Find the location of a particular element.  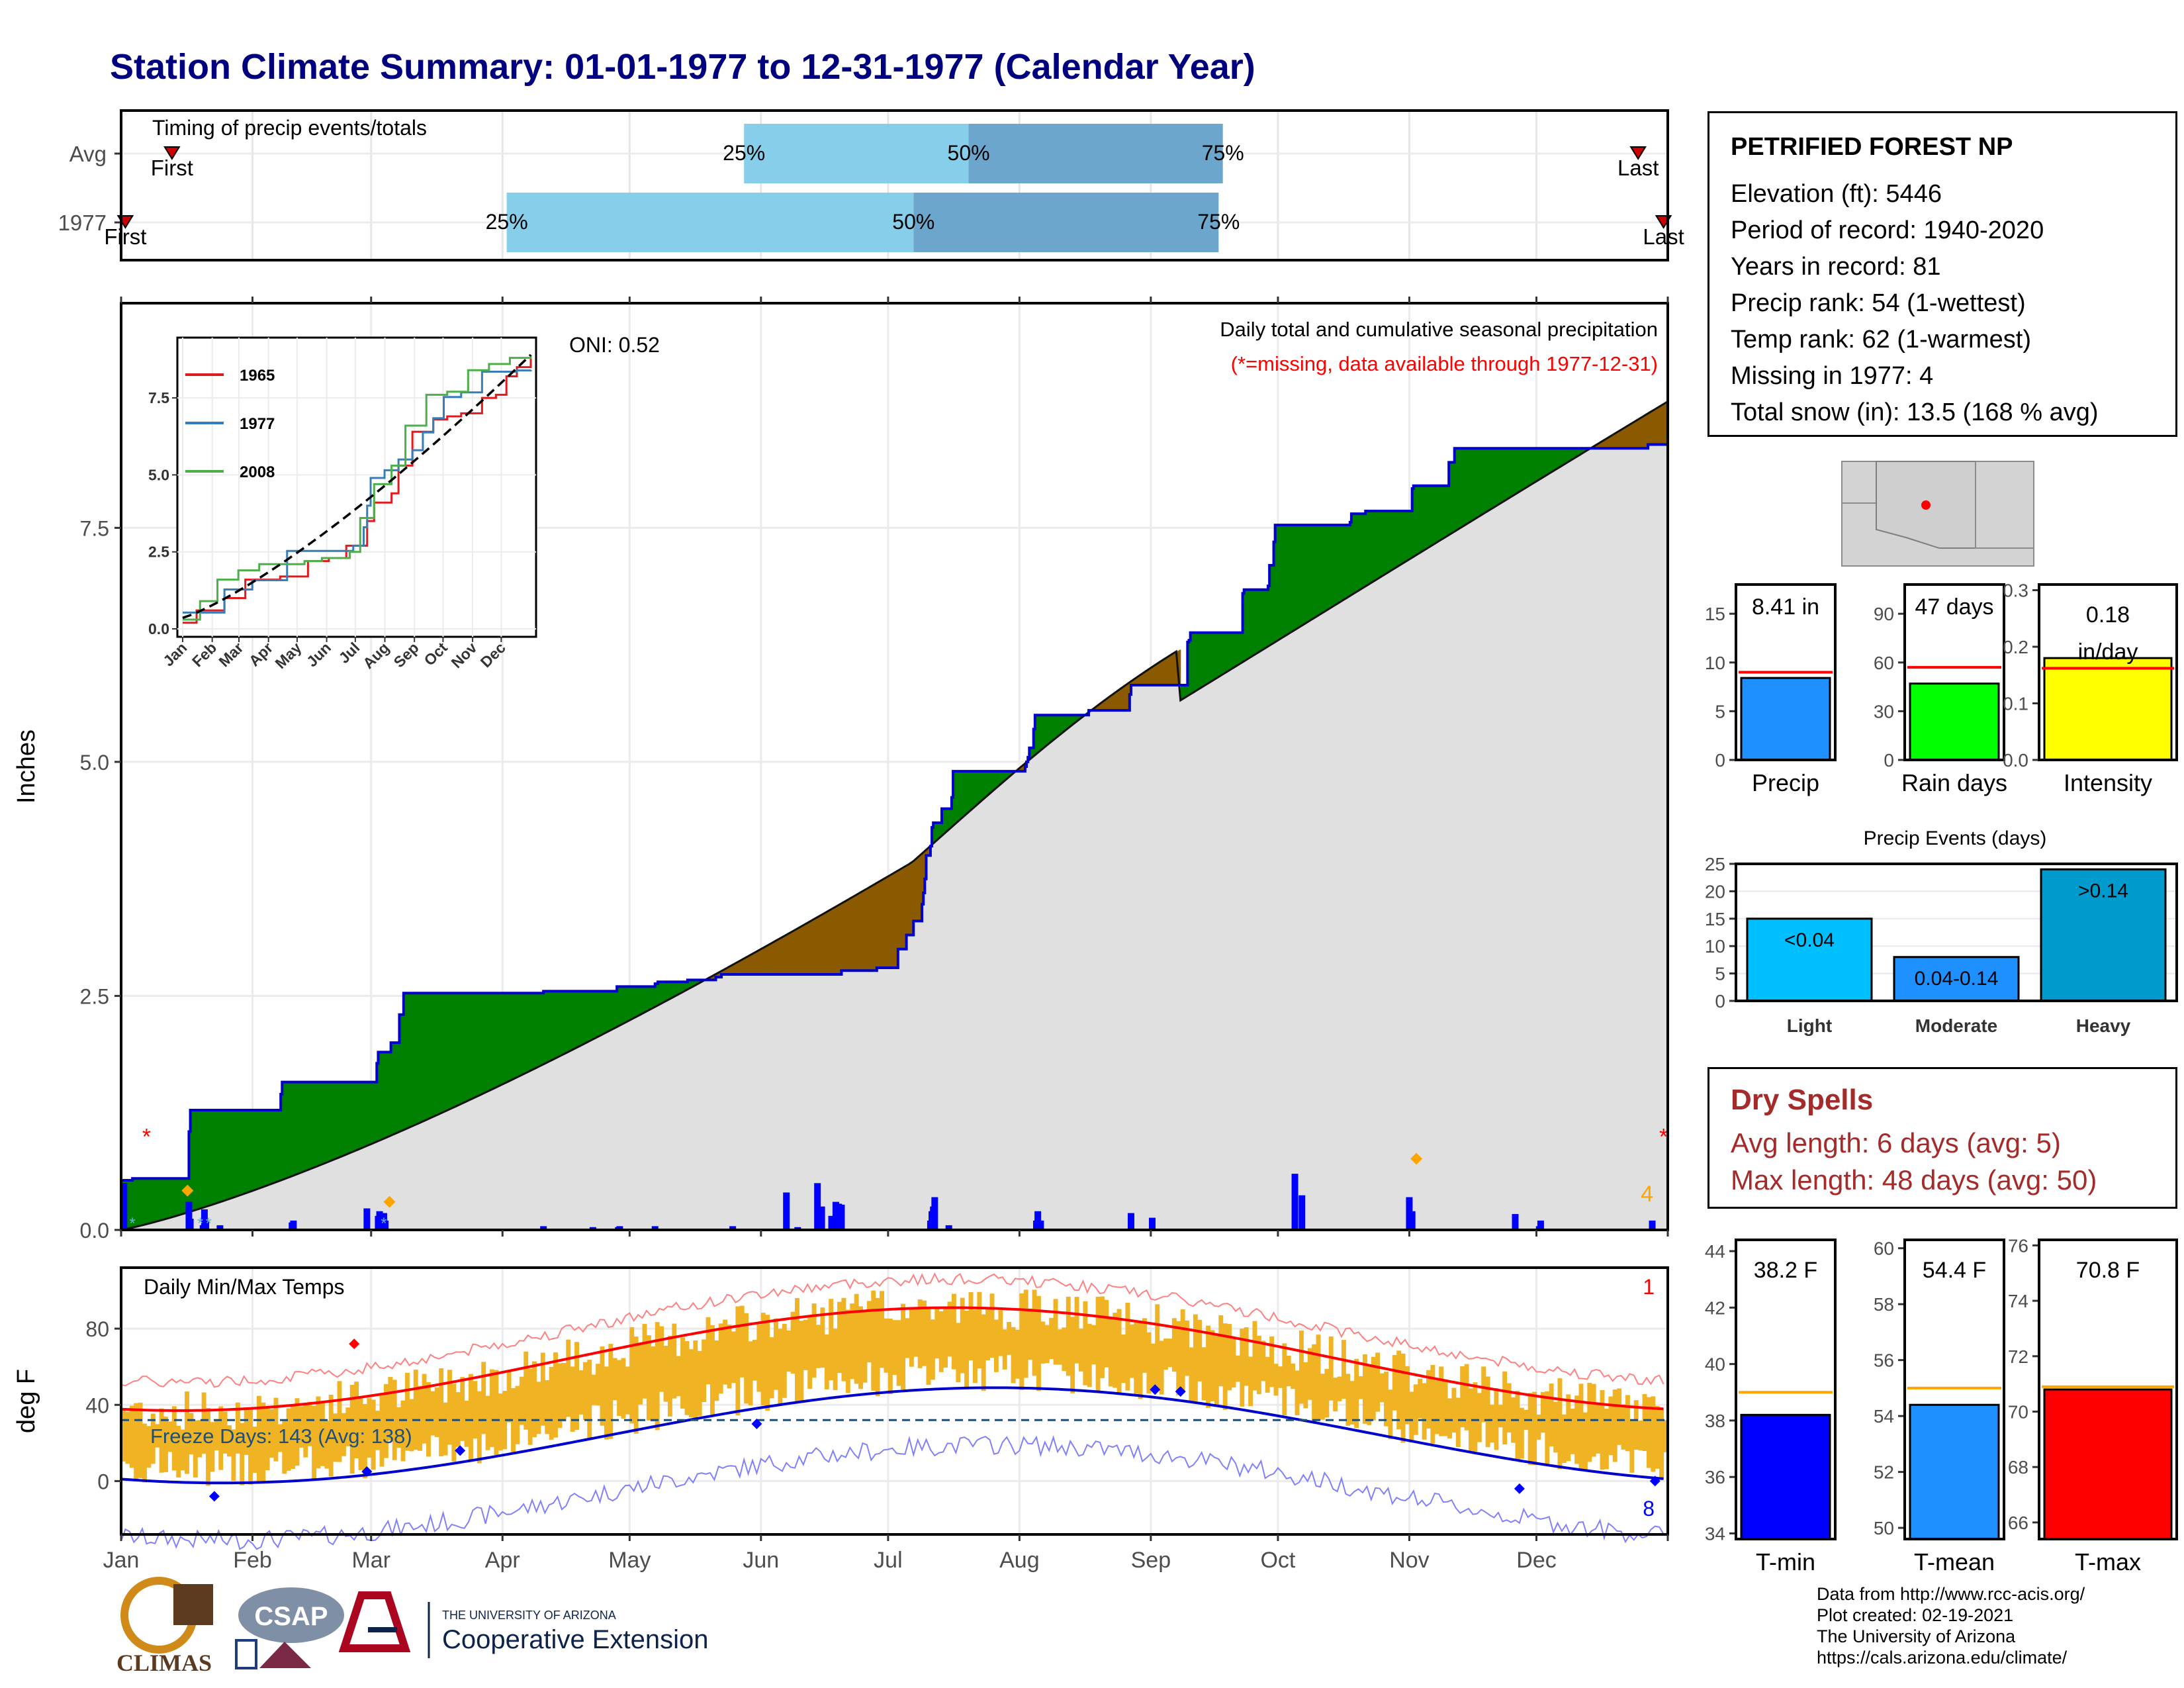

summary-value-label: 47 days is located at coordinates (1954, 607).